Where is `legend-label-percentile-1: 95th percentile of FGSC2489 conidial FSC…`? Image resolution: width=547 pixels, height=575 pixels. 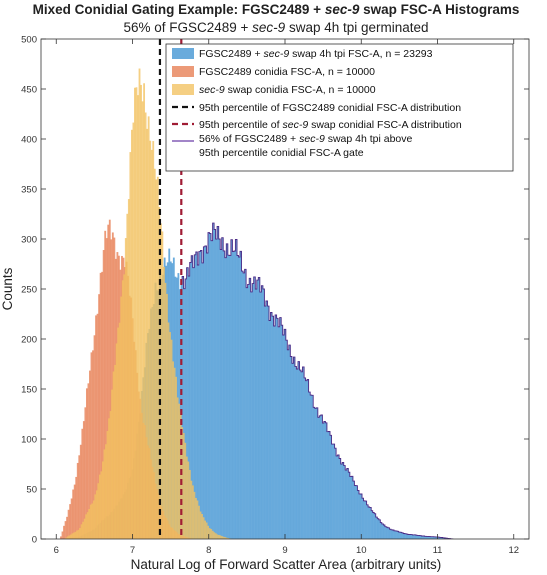 legend-label-percentile-1: 95th percentile of FGSC2489 conidial FSC… is located at coordinates (330, 108).